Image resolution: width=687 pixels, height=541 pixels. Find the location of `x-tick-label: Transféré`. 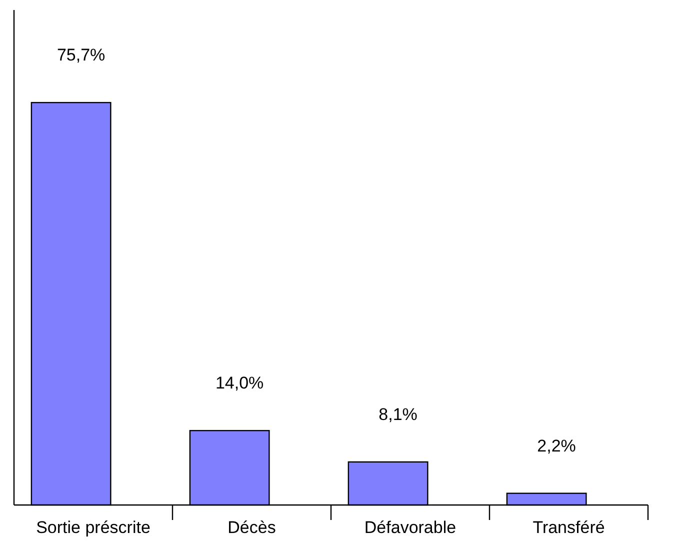

x-tick-label: Transféré is located at coordinates (568, 527).